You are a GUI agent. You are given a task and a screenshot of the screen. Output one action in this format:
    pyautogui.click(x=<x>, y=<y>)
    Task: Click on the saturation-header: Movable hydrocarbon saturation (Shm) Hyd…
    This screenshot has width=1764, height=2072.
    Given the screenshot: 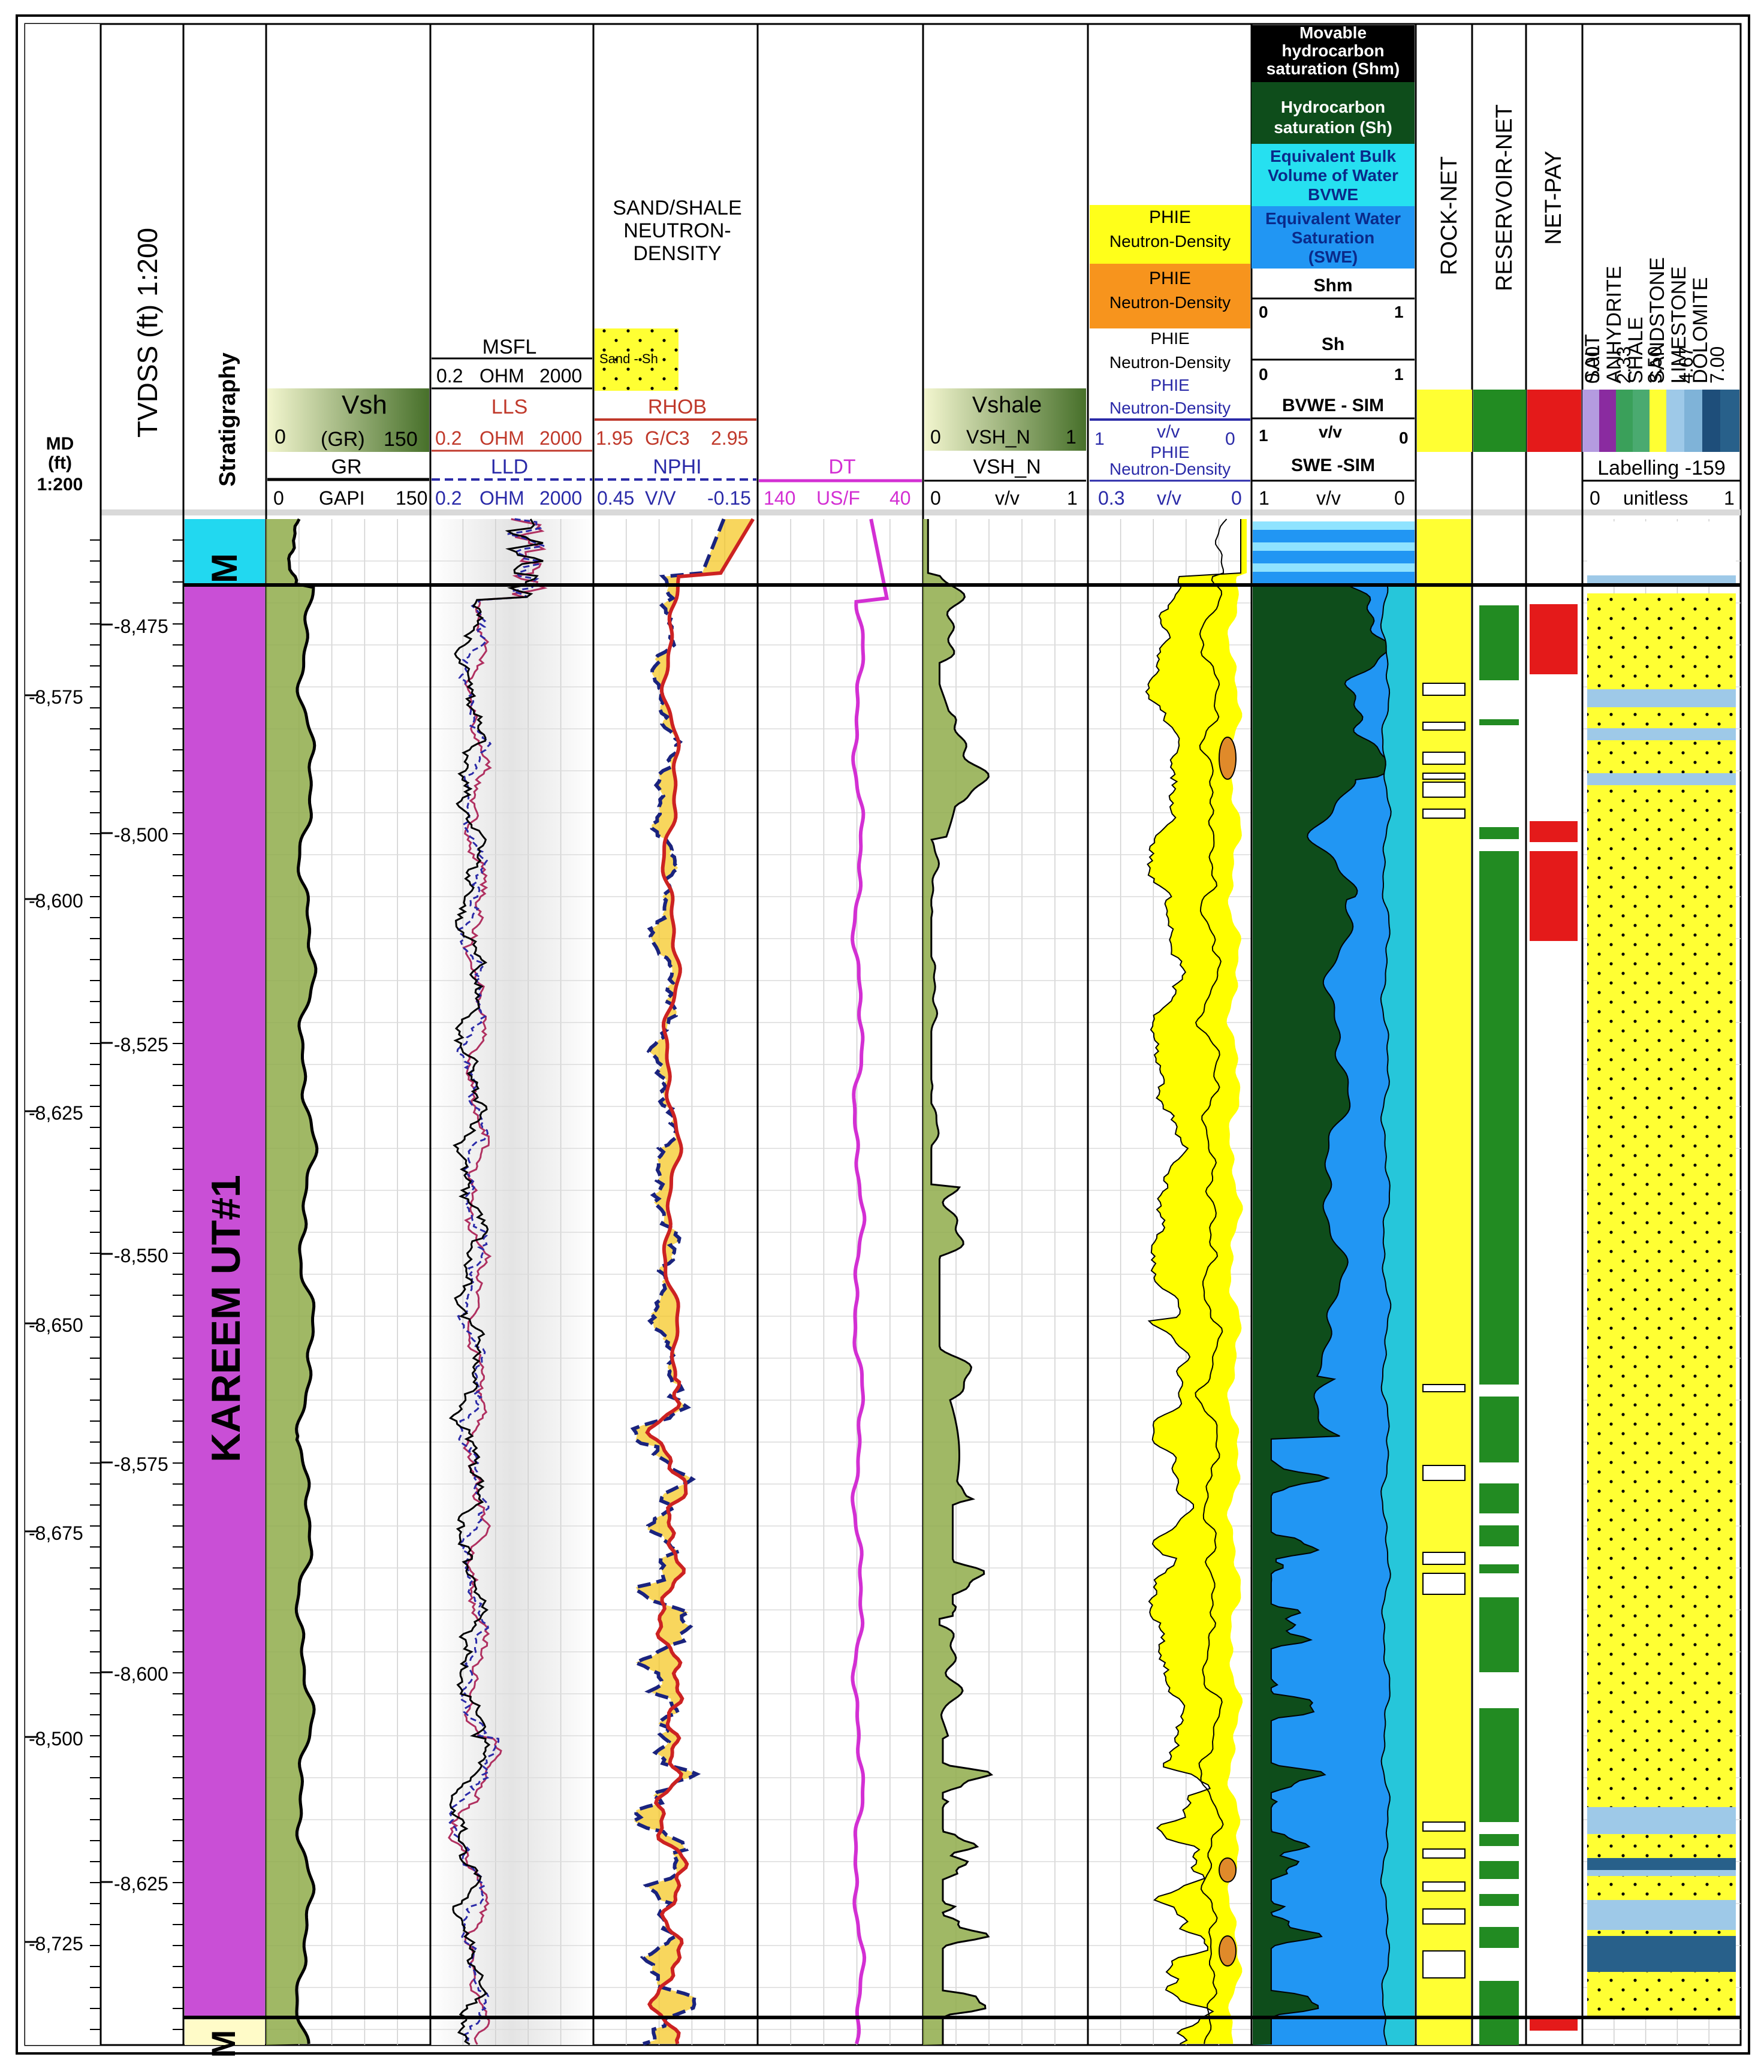 What is the action you would take?
    pyautogui.click(x=1333, y=266)
    